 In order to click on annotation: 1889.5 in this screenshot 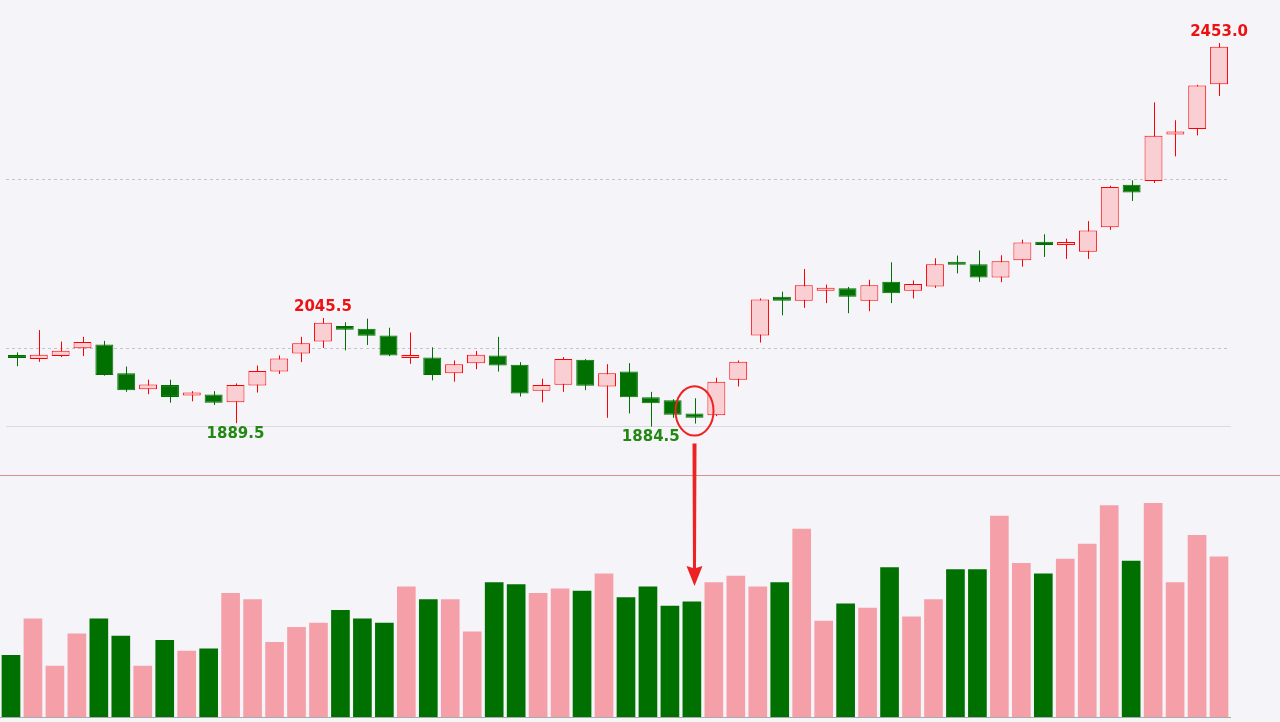, I will do `click(235, 432)`.